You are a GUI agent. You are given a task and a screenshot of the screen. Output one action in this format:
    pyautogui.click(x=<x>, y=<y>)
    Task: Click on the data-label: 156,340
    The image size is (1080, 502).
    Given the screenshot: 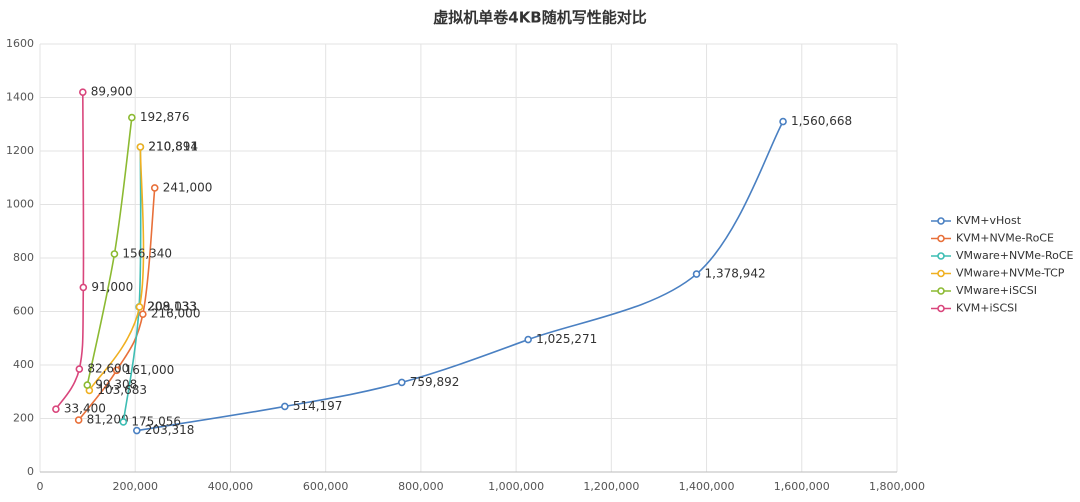 What is the action you would take?
    pyautogui.click(x=147, y=253)
    